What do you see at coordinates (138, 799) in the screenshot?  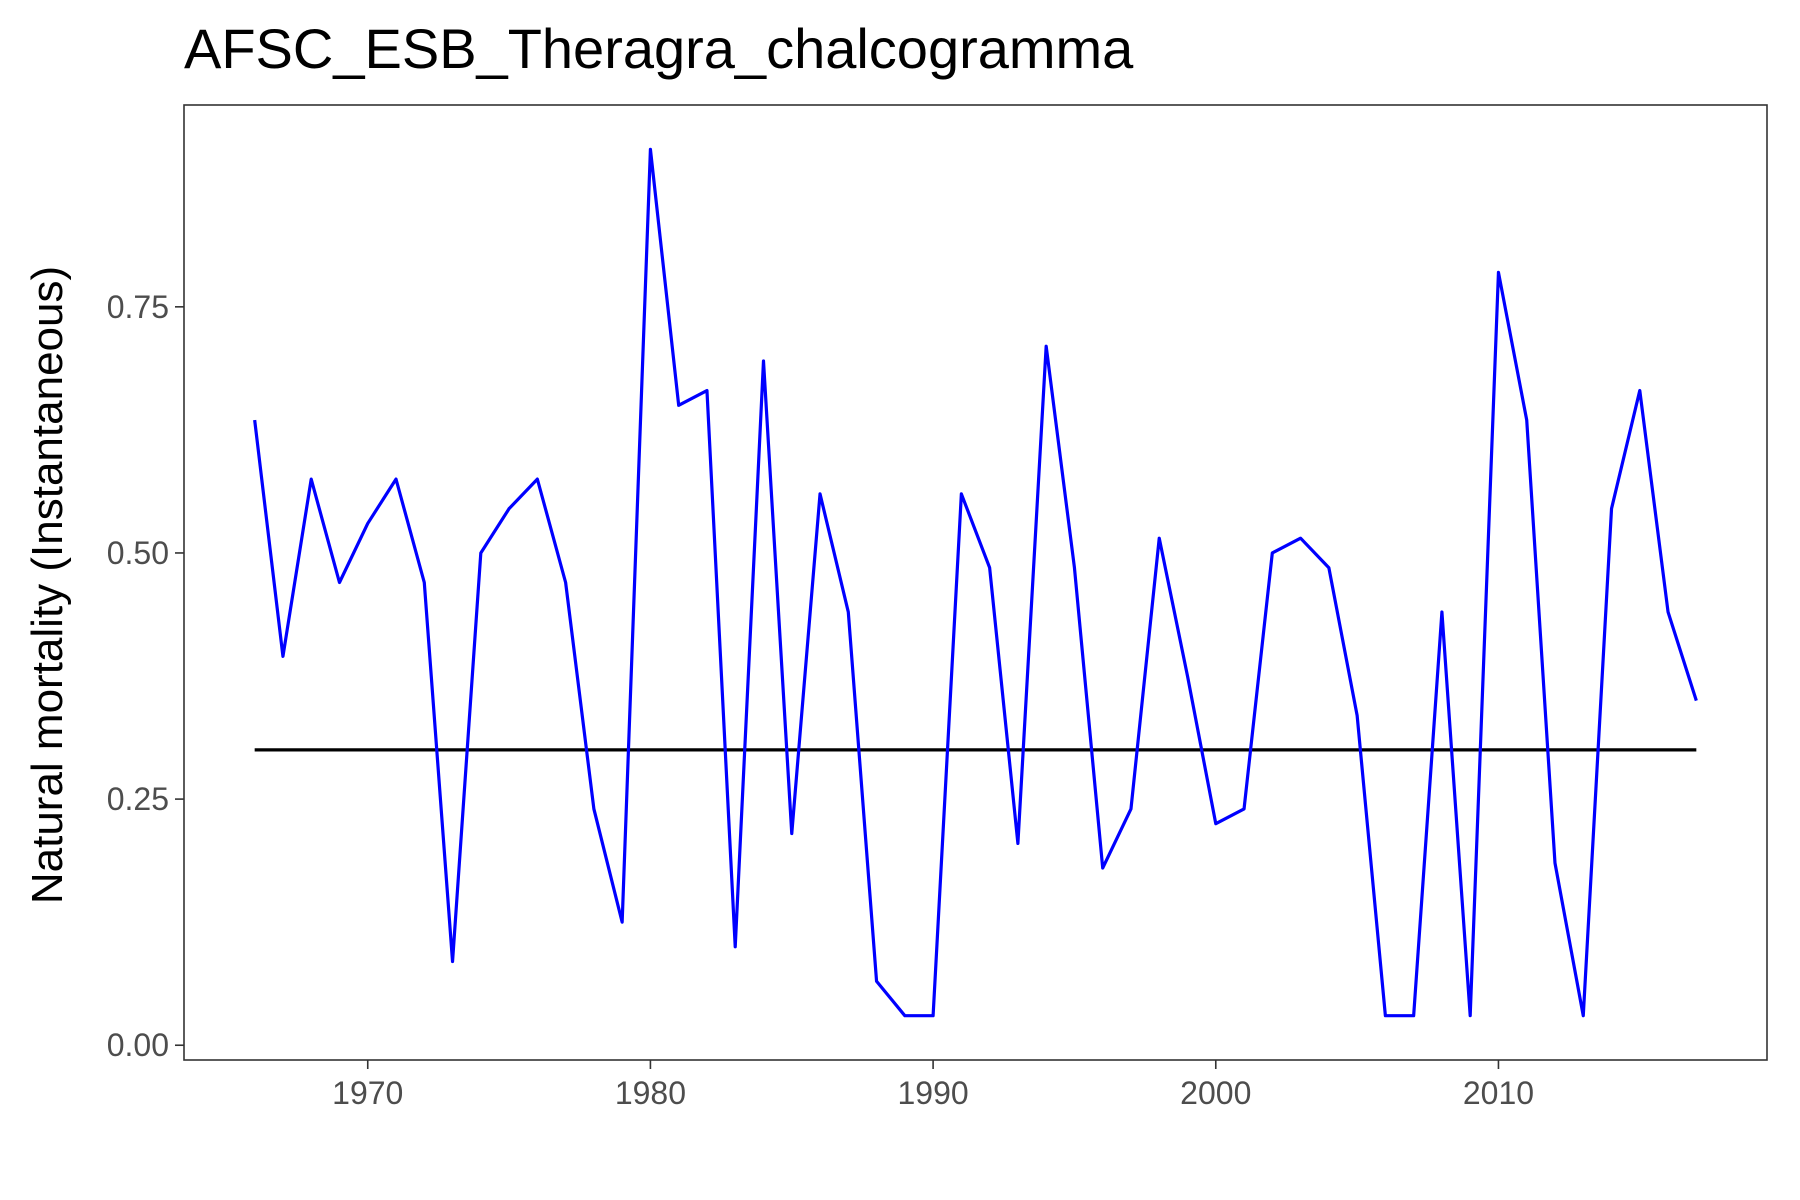 I see `y-tick-label: 0.25` at bounding box center [138, 799].